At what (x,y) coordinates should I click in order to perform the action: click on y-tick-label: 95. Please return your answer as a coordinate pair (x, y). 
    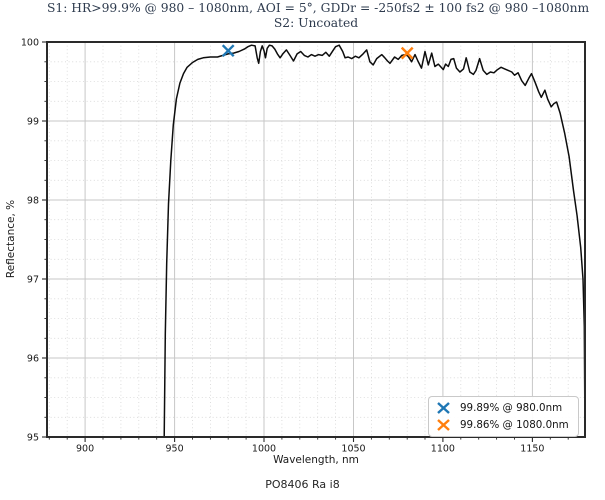
    Looking at the image, I should click on (33, 437).